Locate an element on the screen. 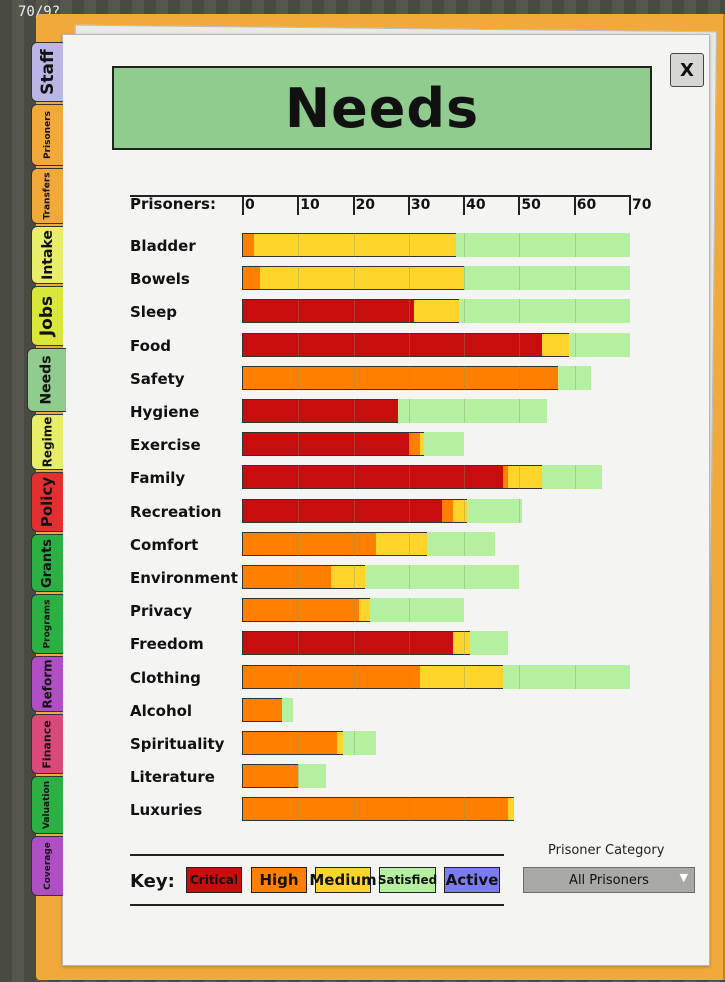 The width and height of the screenshot is (725, 982). key-divider-bottom is located at coordinates (317, 905).